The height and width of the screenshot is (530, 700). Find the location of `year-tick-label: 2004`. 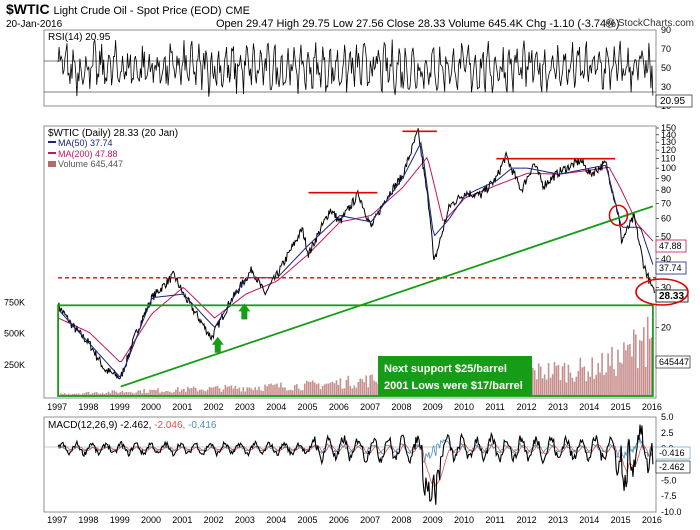

year-tick-label: 2004 is located at coordinates (276, 407).